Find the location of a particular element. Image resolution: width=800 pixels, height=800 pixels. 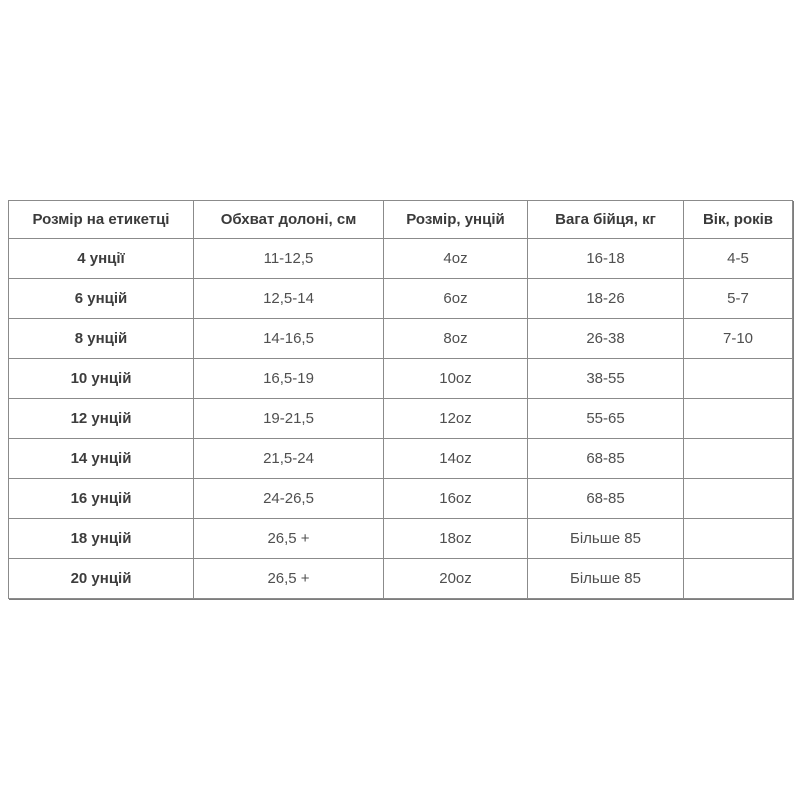

table-row: 16 унцій 24-26,5 16oz 68-85 is located at coordinates (400, 498).